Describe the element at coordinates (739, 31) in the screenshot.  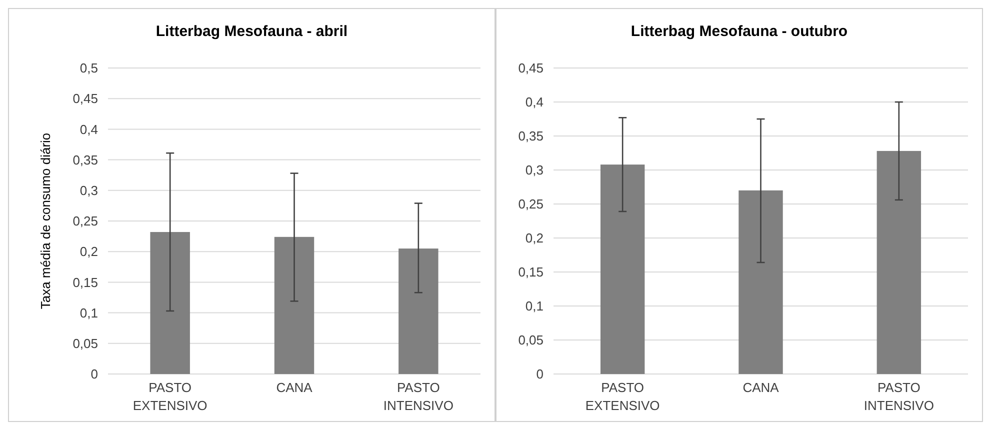
I see `chart-title: Litterbag Mesofauna - outubro` at that location.